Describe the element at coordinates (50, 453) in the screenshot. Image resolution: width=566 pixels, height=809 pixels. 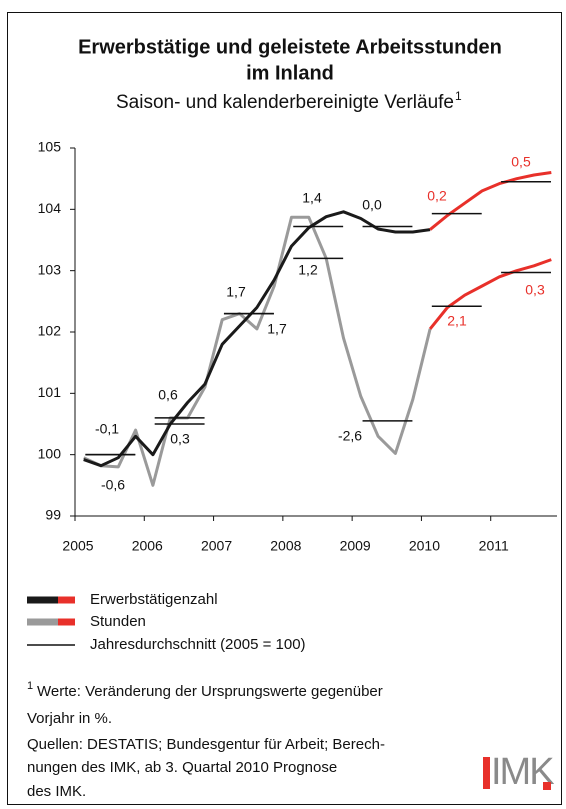
I see `y-tick-label: 100` at that location.